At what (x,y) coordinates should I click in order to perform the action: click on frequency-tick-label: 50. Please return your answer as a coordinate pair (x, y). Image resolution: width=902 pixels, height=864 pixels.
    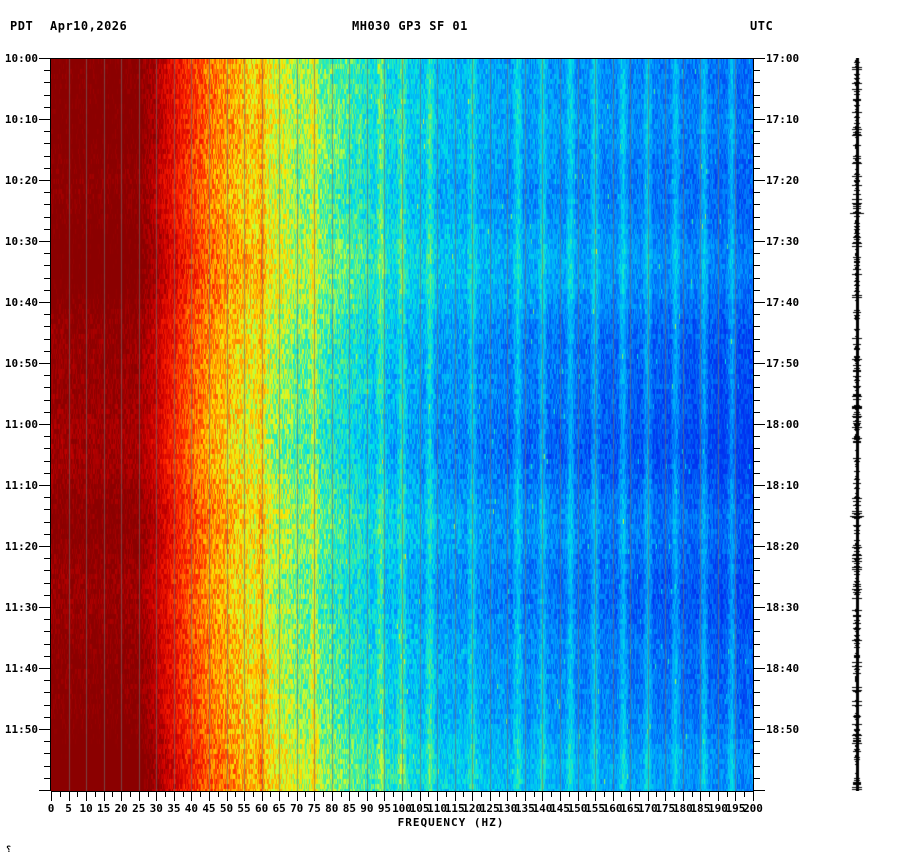
    Looking at the image, I should click on (226, 808).